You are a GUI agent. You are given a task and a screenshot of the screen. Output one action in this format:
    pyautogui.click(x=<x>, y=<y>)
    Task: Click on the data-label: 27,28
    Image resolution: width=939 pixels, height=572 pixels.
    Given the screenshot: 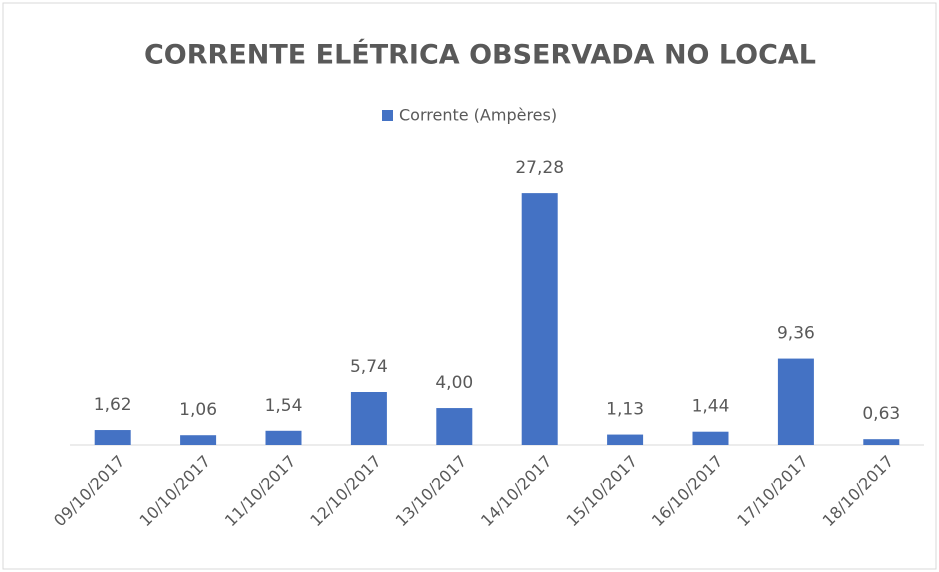 What is the action you would take?
    pyautogui.click(x=539, y=168)
    